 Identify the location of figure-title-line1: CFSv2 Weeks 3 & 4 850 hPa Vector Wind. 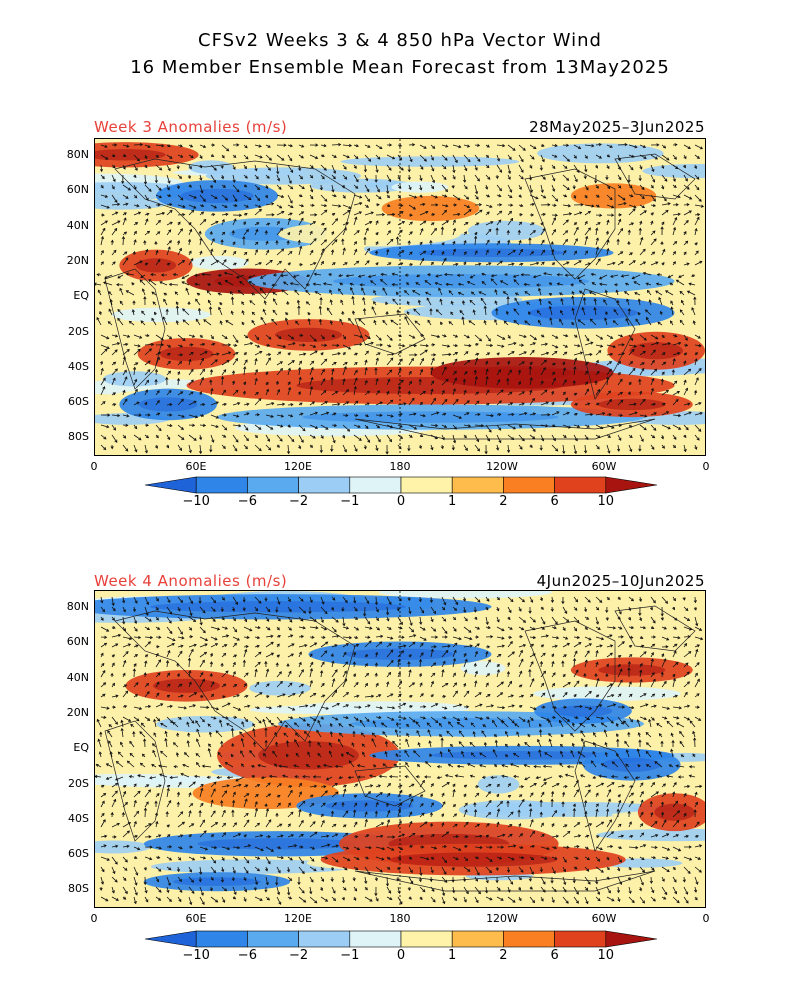
(400, 40).